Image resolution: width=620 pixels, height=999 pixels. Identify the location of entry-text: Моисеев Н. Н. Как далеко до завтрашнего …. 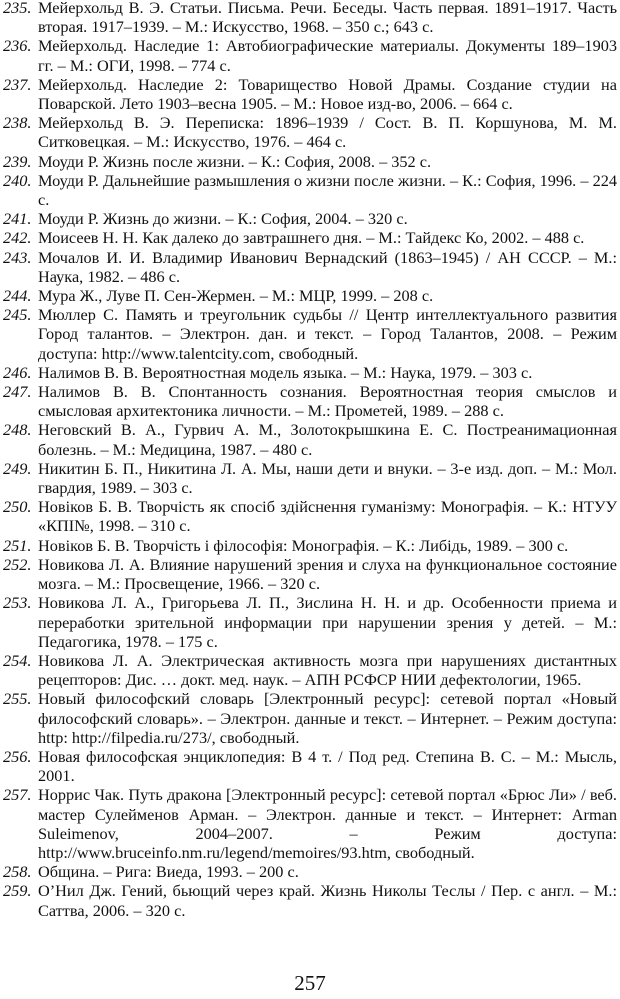
(311, 238).